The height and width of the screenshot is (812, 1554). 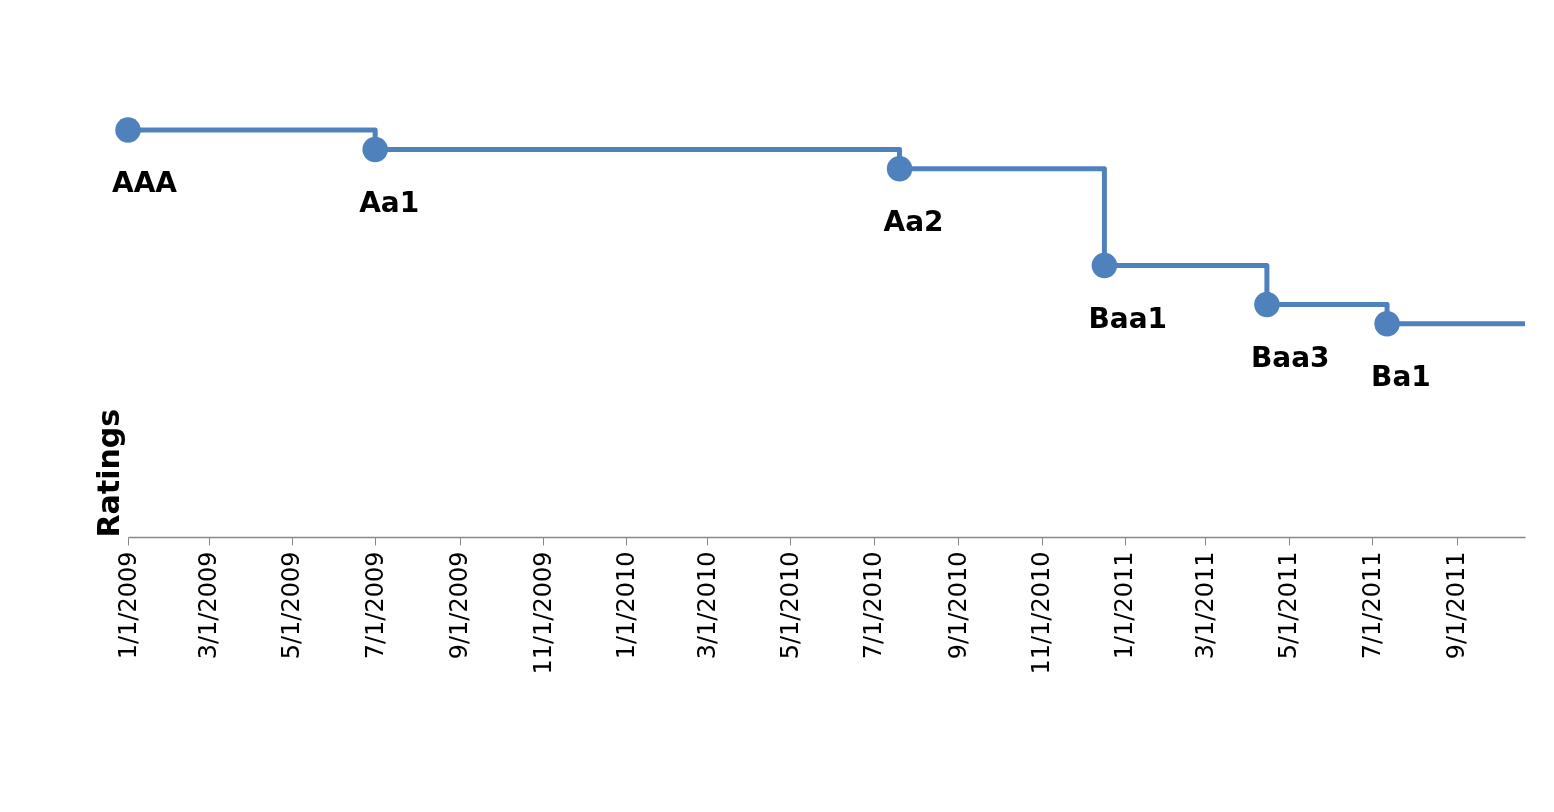 What do you see at coordinates (127, 605) in the screenshot?
I see `x-tick-label: 1/1/2009` at bounding box center [127, 605].